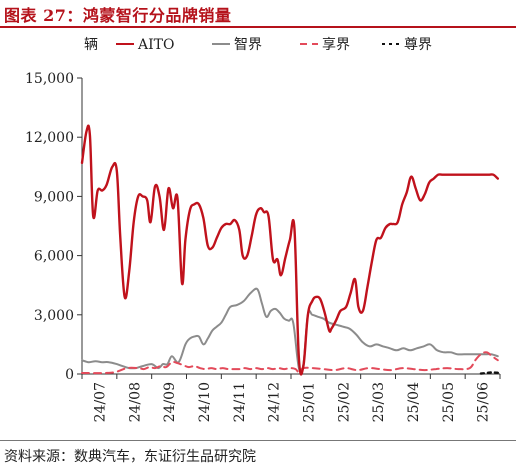 Image resolution: width=516 pixels, height=470 pixels. What do you see at coordinates (418, 44) in the screenshot?
I see `legend-label: 尊界` at bounding box center [418, 44].